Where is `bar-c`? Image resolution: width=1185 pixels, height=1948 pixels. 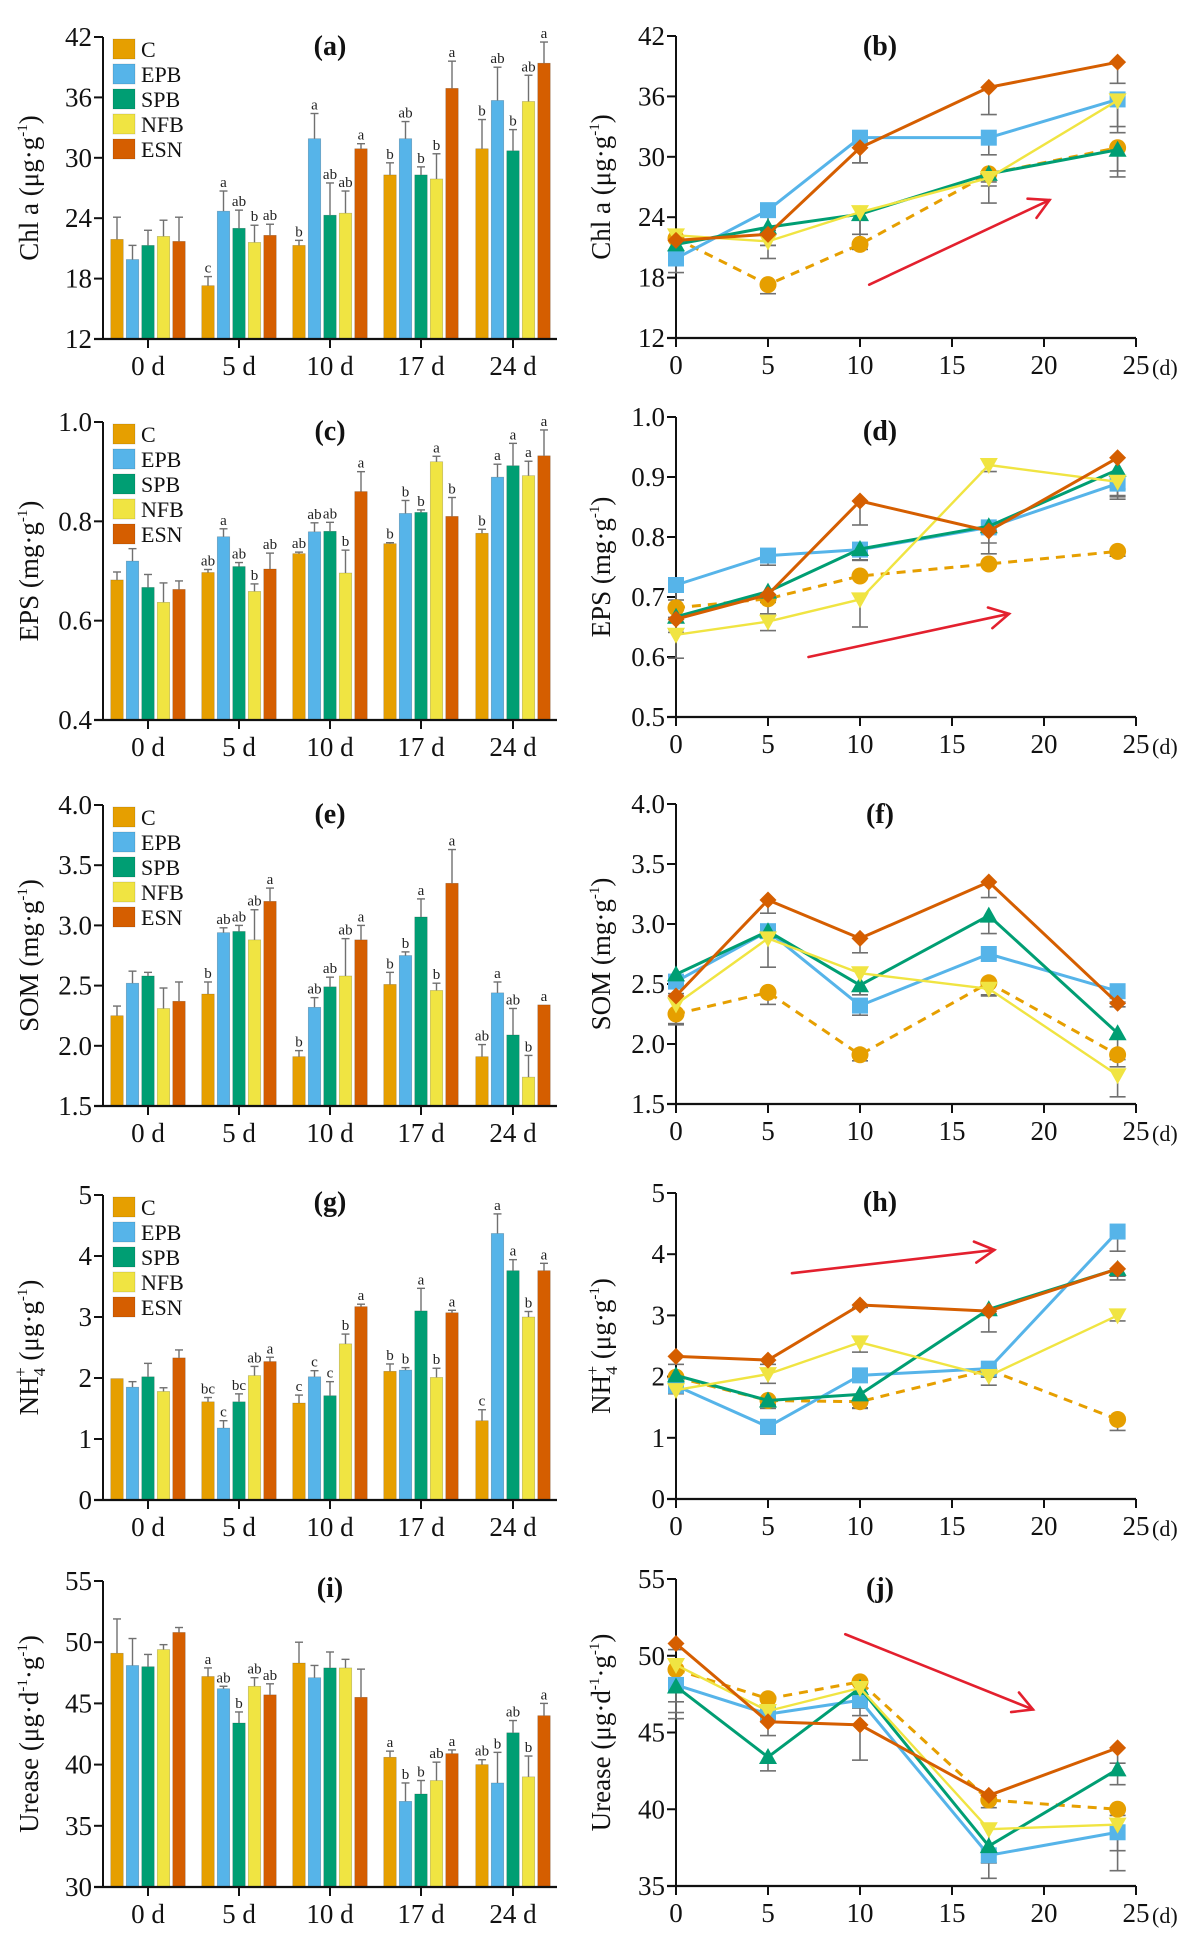
bar-c is located at coordinates (482, 626).